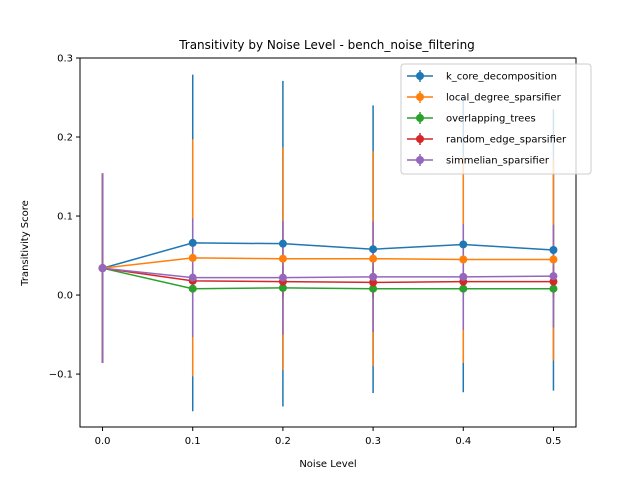  Describe the element at coordinates (504, 98) in the screenshot. I see `legend-label: local_degree_sparsifier` at that location.